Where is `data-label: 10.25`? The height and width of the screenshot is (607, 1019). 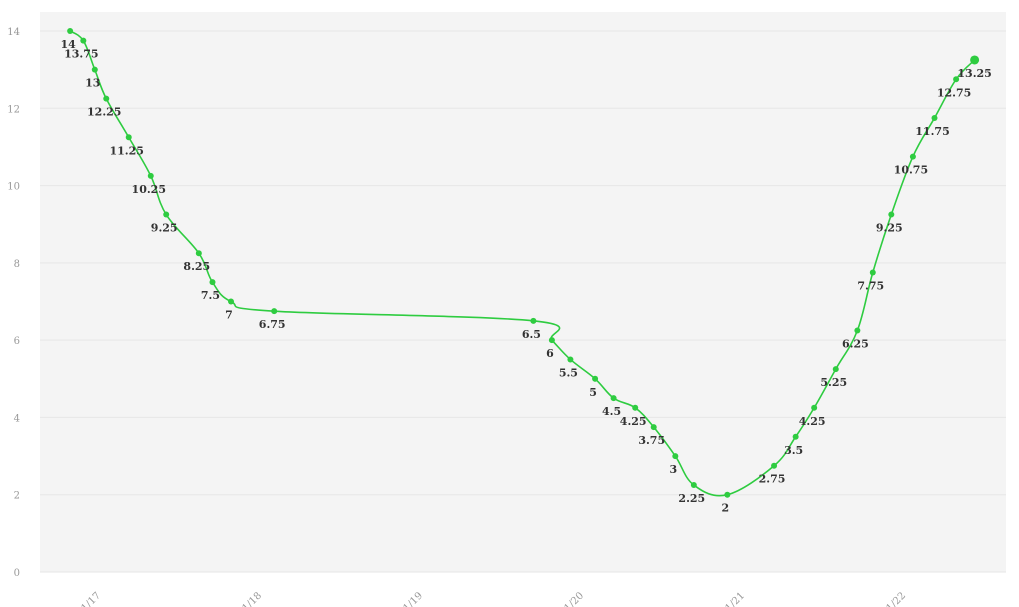
data-label: 10.25 is located at coordinates (149, 189).